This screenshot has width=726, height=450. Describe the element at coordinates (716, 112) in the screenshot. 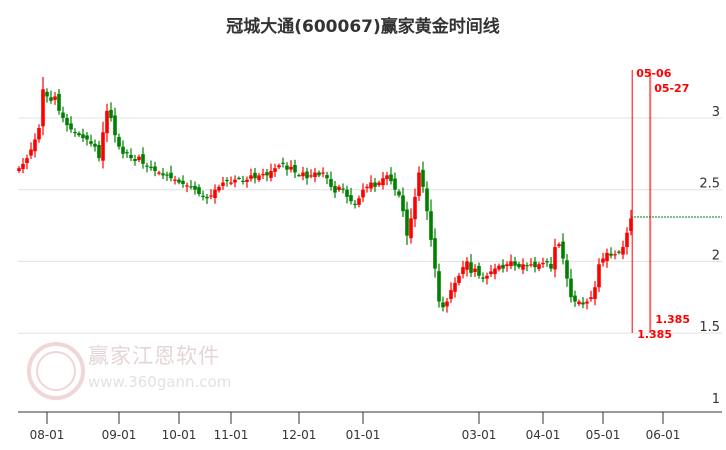

I see `y-tick-label: 3` at that location.